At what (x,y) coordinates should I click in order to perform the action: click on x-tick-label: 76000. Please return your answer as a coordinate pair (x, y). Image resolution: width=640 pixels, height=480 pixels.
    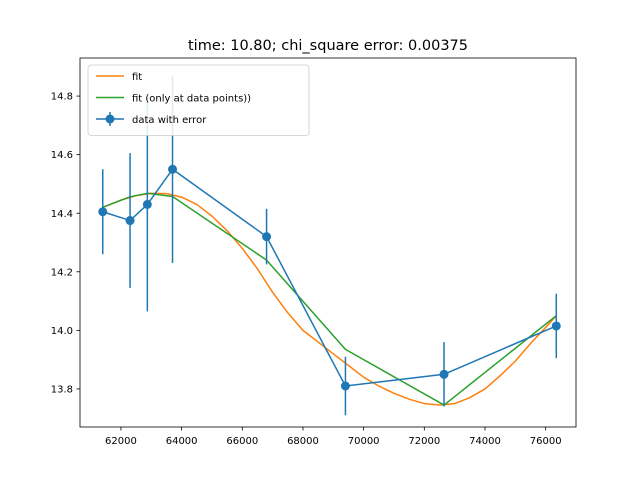
    Looking at the image, I should click on (546, 441).